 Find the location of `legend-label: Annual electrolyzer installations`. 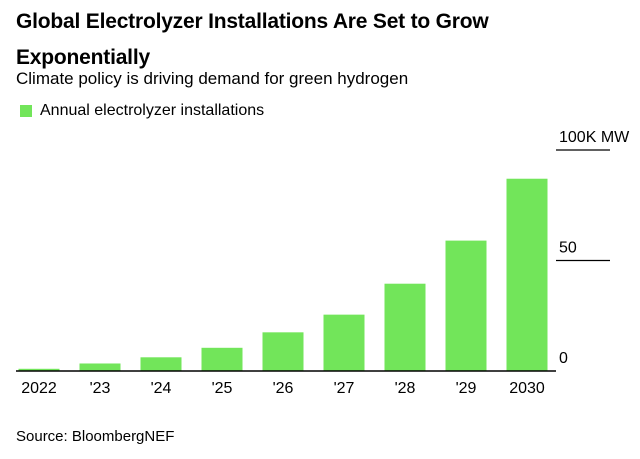

legend-label: Annual electrolyzer installations is located at coordinates (152, 110).